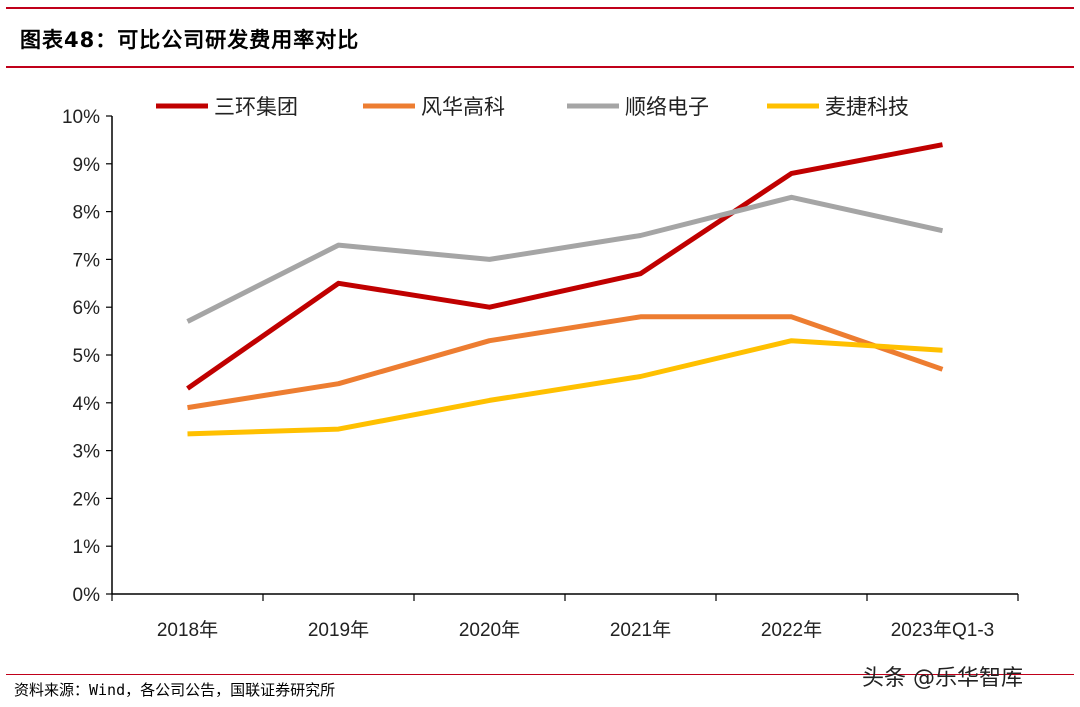  What do you see at coordinates (87, 356) in the screenshot?
I see `y-tick-label: 5%` at bounding box center [87, 356].